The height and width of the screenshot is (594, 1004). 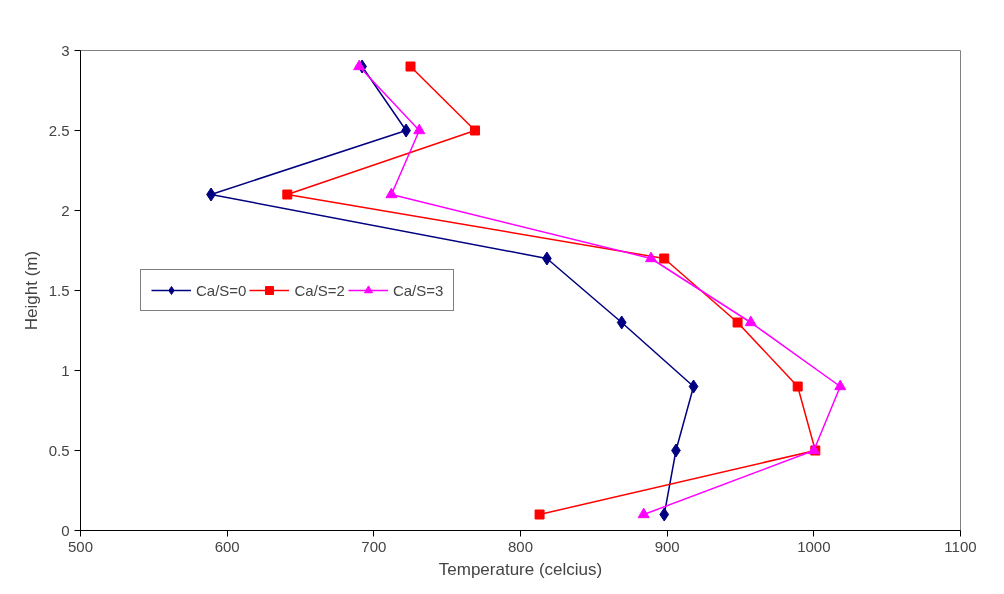 I want to click on y-tick-label: 0.5, so click(x=59, y=450).